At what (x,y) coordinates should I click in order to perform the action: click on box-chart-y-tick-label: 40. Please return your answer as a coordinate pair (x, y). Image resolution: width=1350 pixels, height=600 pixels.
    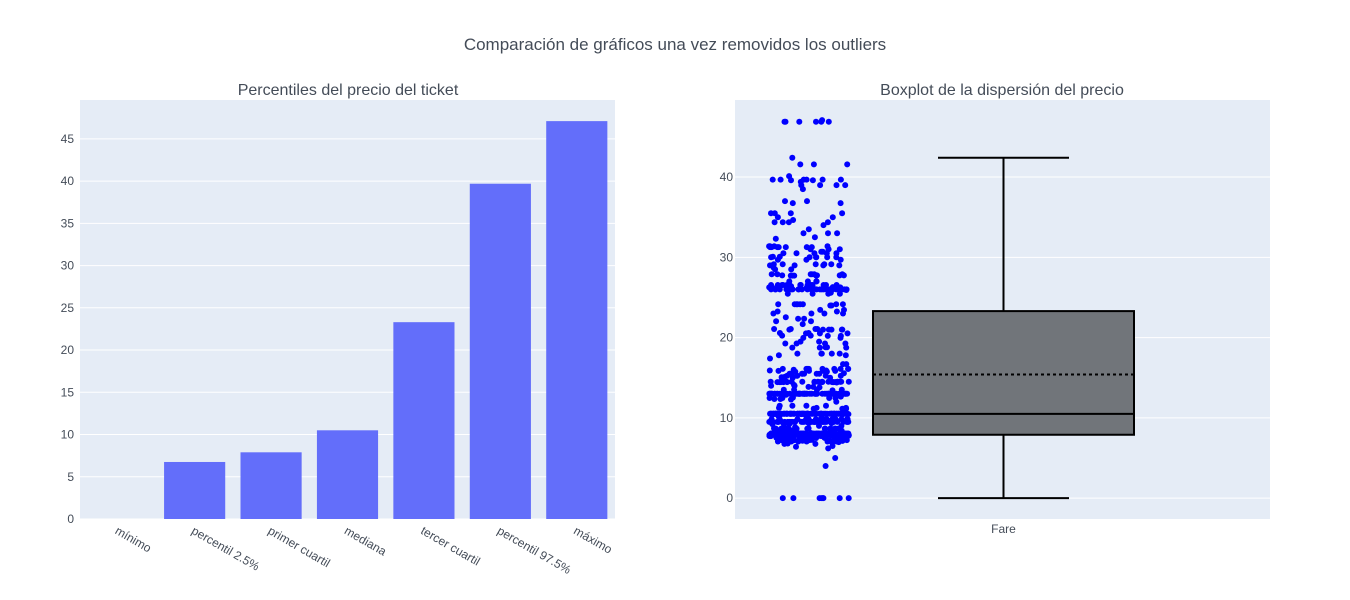
    Looking at the image, I should click on (727, 177).